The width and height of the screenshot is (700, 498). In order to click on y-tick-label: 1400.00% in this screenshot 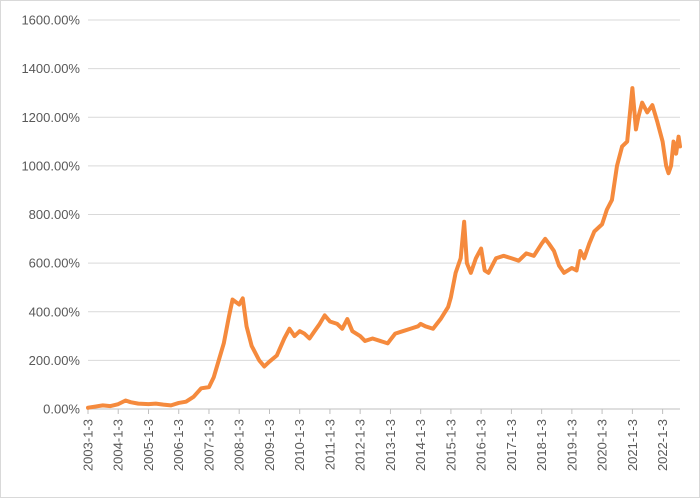, I will do `click(50, 68)`.